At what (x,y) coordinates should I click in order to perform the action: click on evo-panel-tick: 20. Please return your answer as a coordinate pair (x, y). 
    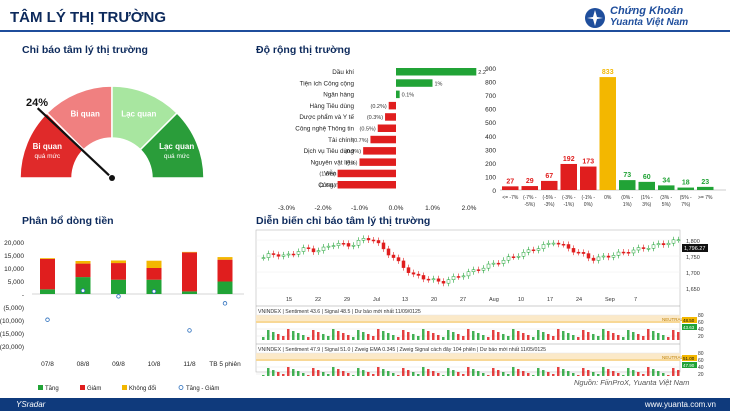
    Looking at the image, I should click on (701, 337).